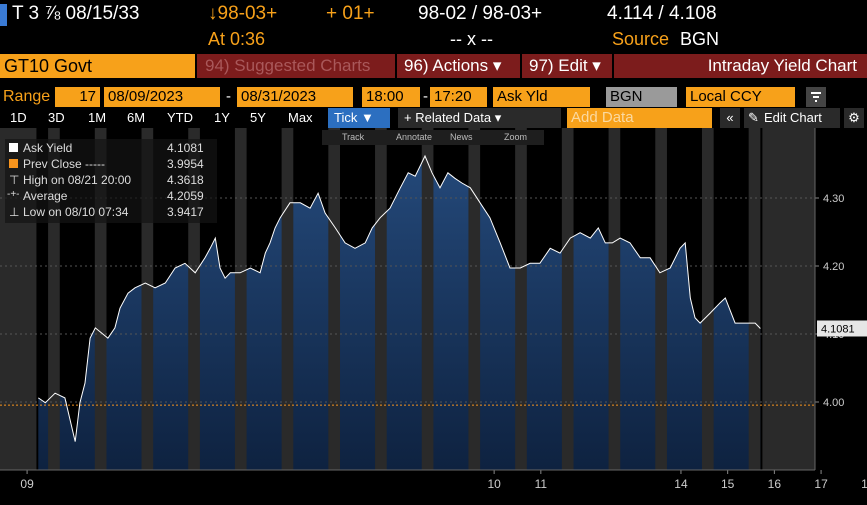 Image resolution: width=867 pixels, height=505 pixels. I want to click on legend-value: 3.9954, so click(185, 164).